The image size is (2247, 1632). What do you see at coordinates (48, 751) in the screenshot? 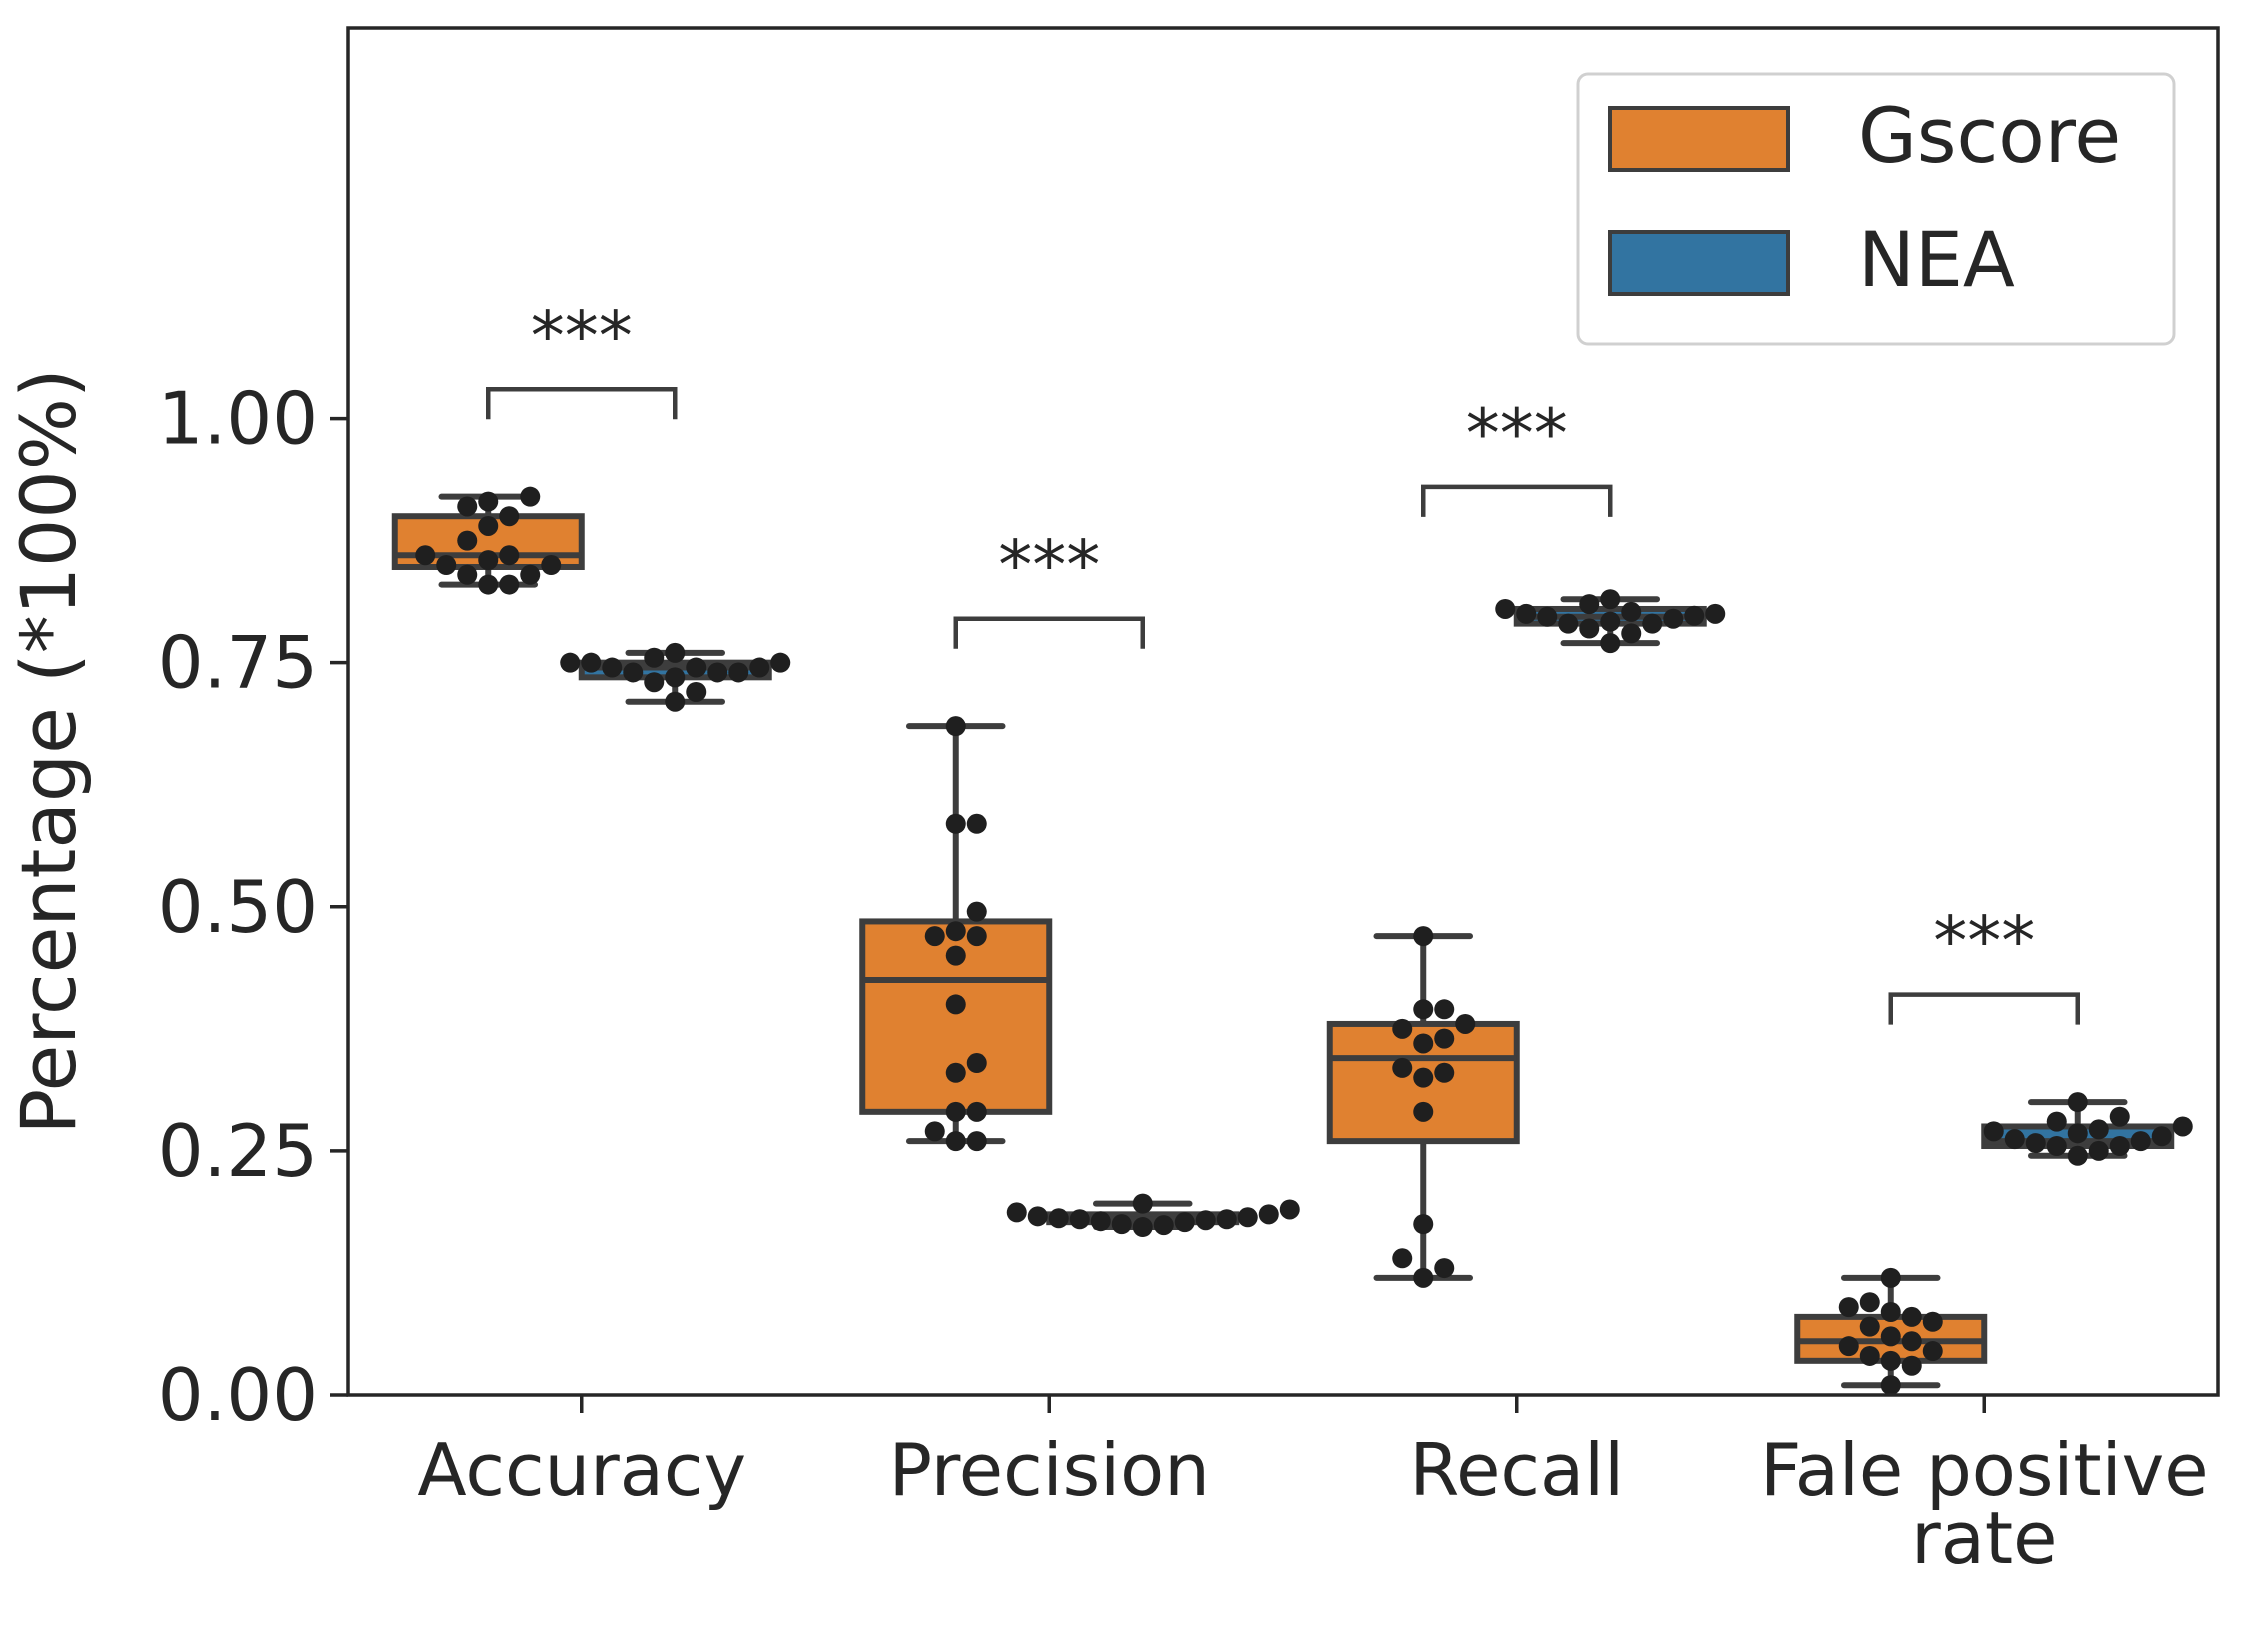
I see `y-axis-label: Percentage (*100%)` at bounding box center [48, 751].